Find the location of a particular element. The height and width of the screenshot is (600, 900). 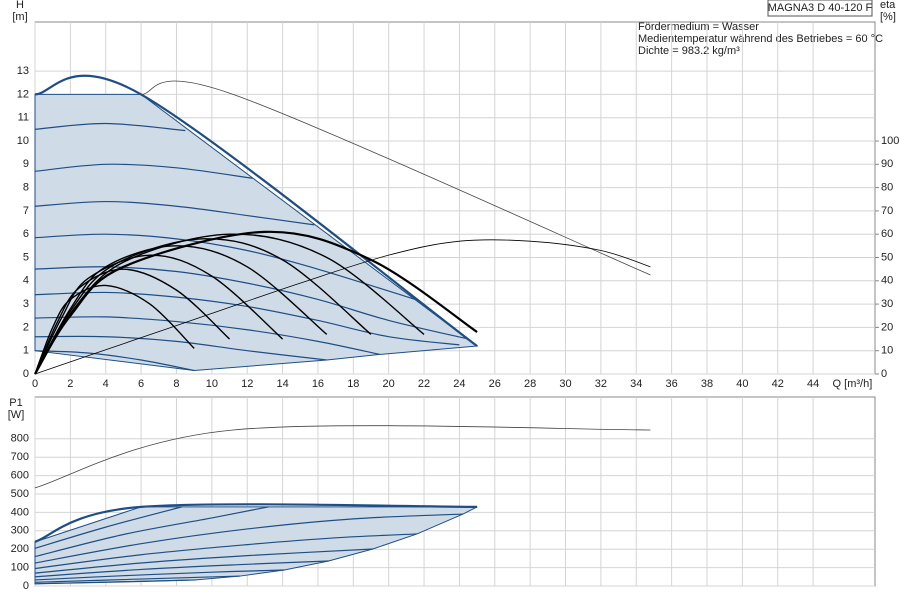

y2-tick-label: 20 is located at coordinates (887, 327).